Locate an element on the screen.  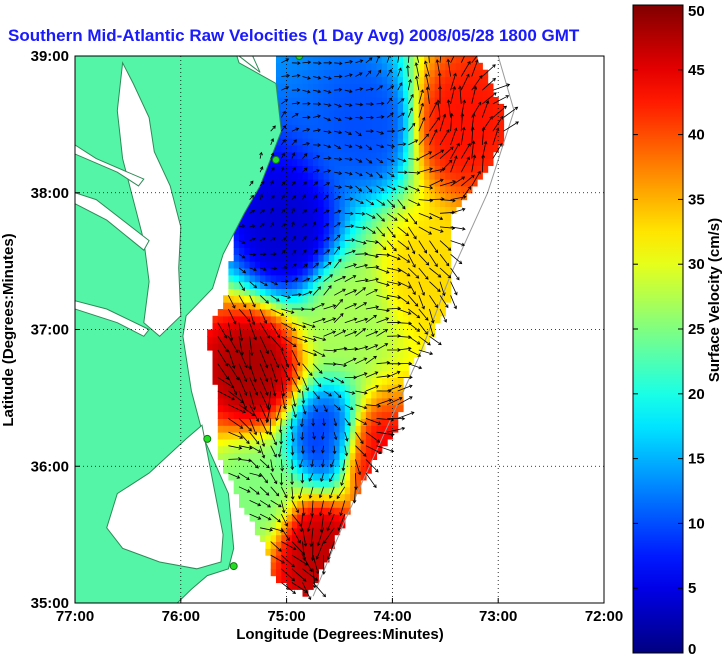
x-axis-label: Longitude (Degrees:Minutes) is located at coordinates (340, 634).